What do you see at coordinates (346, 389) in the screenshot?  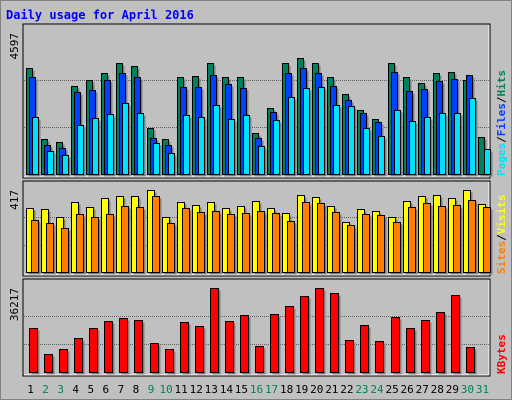 I see `x-tick-label-day-22: 22` at bounding box center [346, 389].